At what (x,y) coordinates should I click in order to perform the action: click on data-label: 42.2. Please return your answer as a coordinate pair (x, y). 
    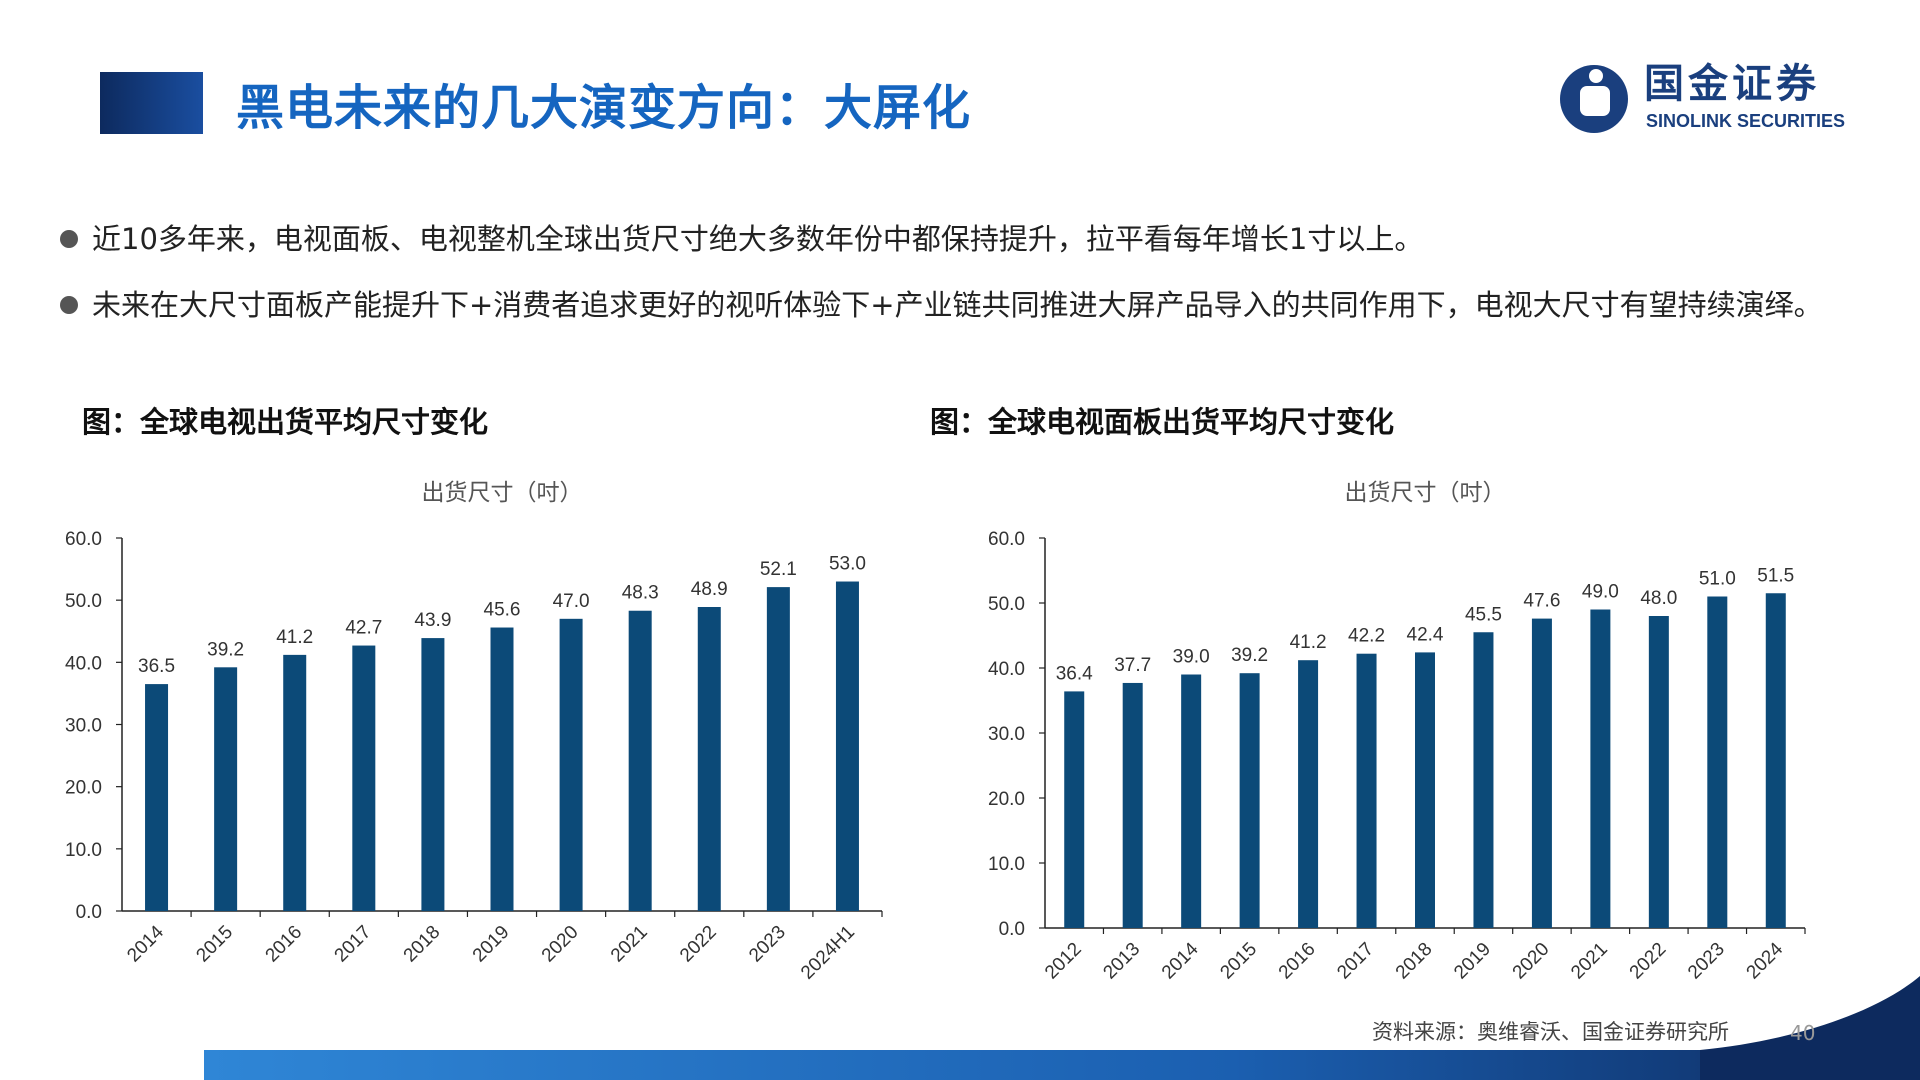
    Looking at the image, I should click on (1366, 636).